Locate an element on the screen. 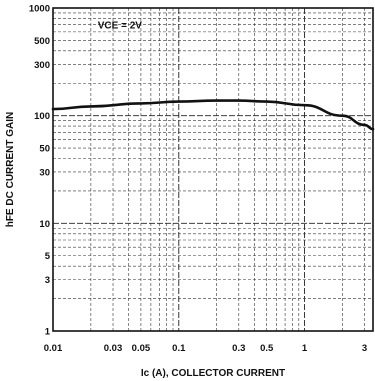  x-axis-label: Ic (A), COLLECTOR CURRENT is located at coordinates (213, 373).